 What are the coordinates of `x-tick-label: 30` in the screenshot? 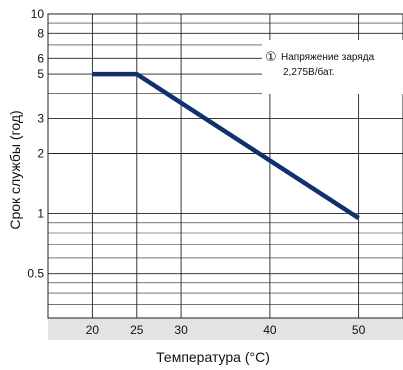 It's located at (181, 330).